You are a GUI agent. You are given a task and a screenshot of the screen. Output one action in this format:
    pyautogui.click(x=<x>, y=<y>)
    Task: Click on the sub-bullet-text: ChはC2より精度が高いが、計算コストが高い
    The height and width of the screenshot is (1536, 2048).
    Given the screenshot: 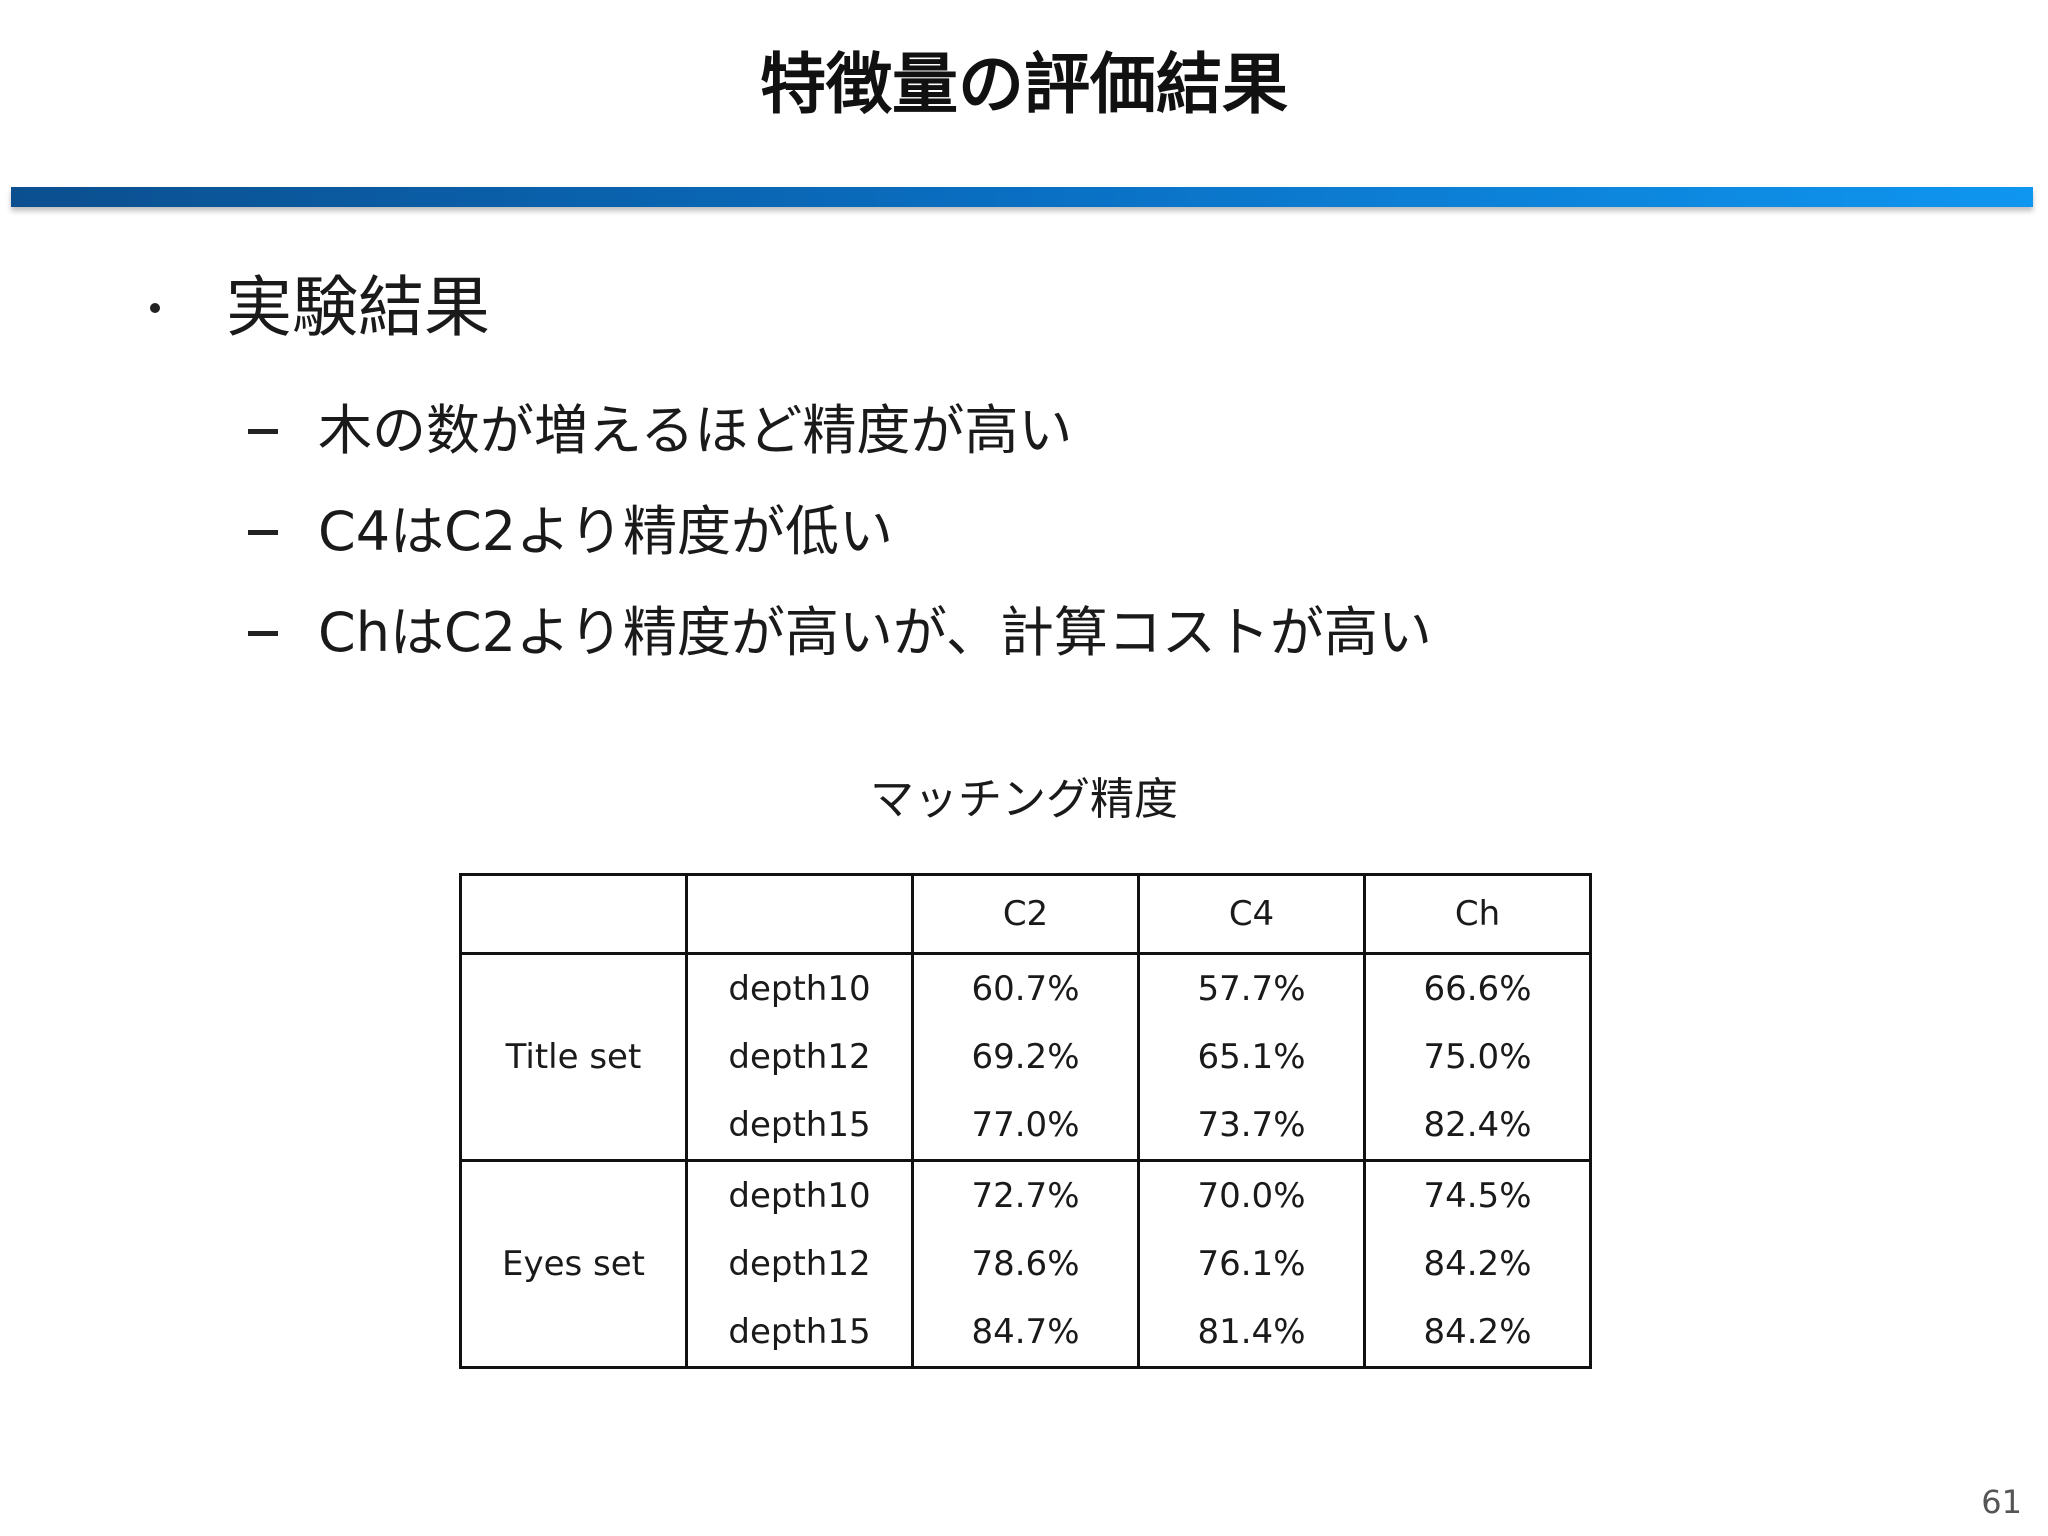 What is the action you would take?
    pyautogui.click(x=875, y=632)
    